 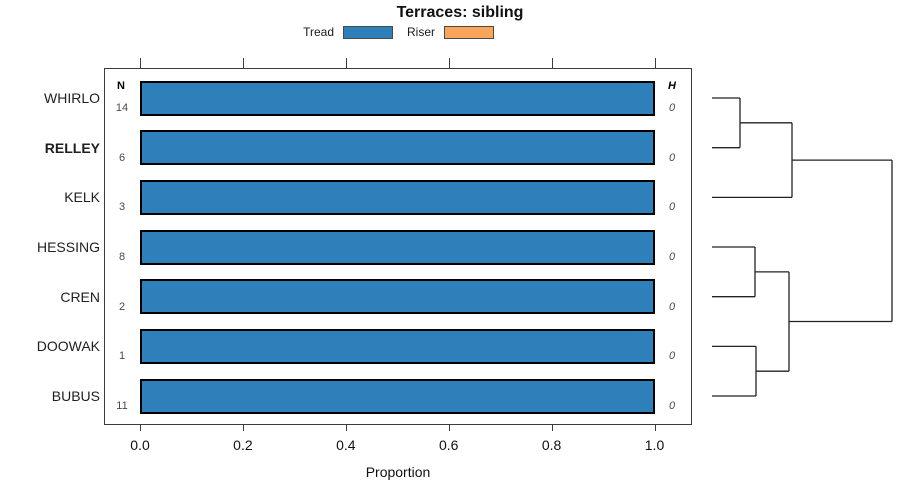 What do you see at coordinates (122, 108) in the screenshot?
I see `n-value: 14` at bounding box center [122, 108].